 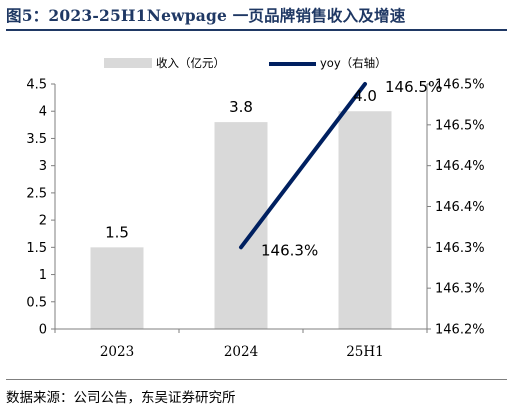 What do you see at coordinates (206, 15) in the screenshot?
I see `figure-title: 图5：2023-25H1Newpage 一页品牌销售收入及增速` at bounding box center [206, 15].